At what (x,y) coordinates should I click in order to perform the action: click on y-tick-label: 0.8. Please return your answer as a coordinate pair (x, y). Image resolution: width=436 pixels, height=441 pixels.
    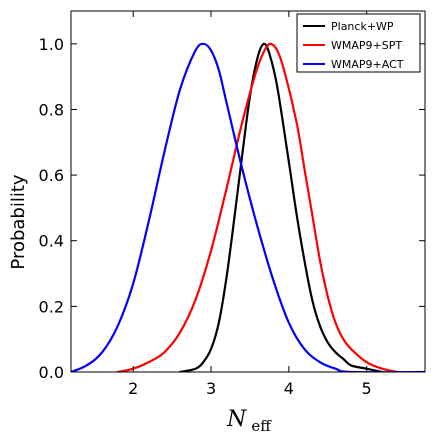
    Looking at the image, I should click on (51, 109).